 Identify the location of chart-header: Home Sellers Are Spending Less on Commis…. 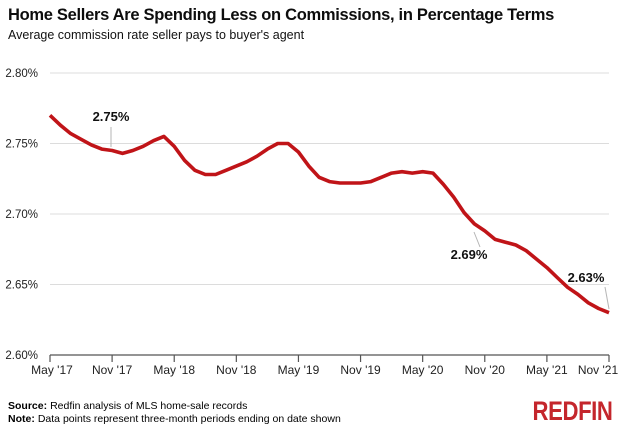
(312, 24).